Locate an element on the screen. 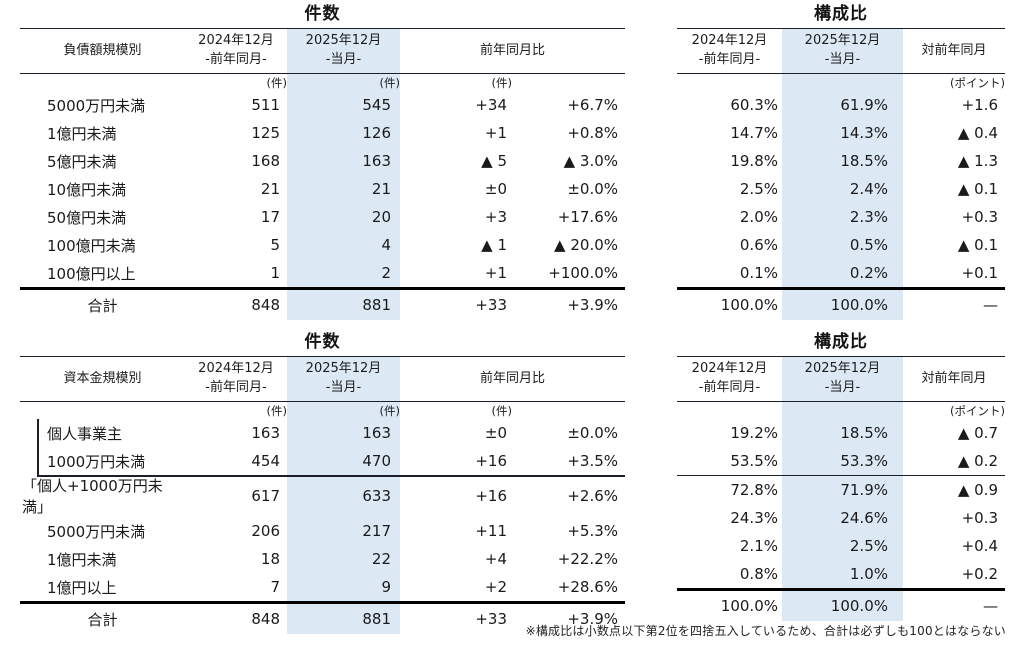  total-row: 合計 848 881 +33 +3.9% is located at coordinates (323, 617).